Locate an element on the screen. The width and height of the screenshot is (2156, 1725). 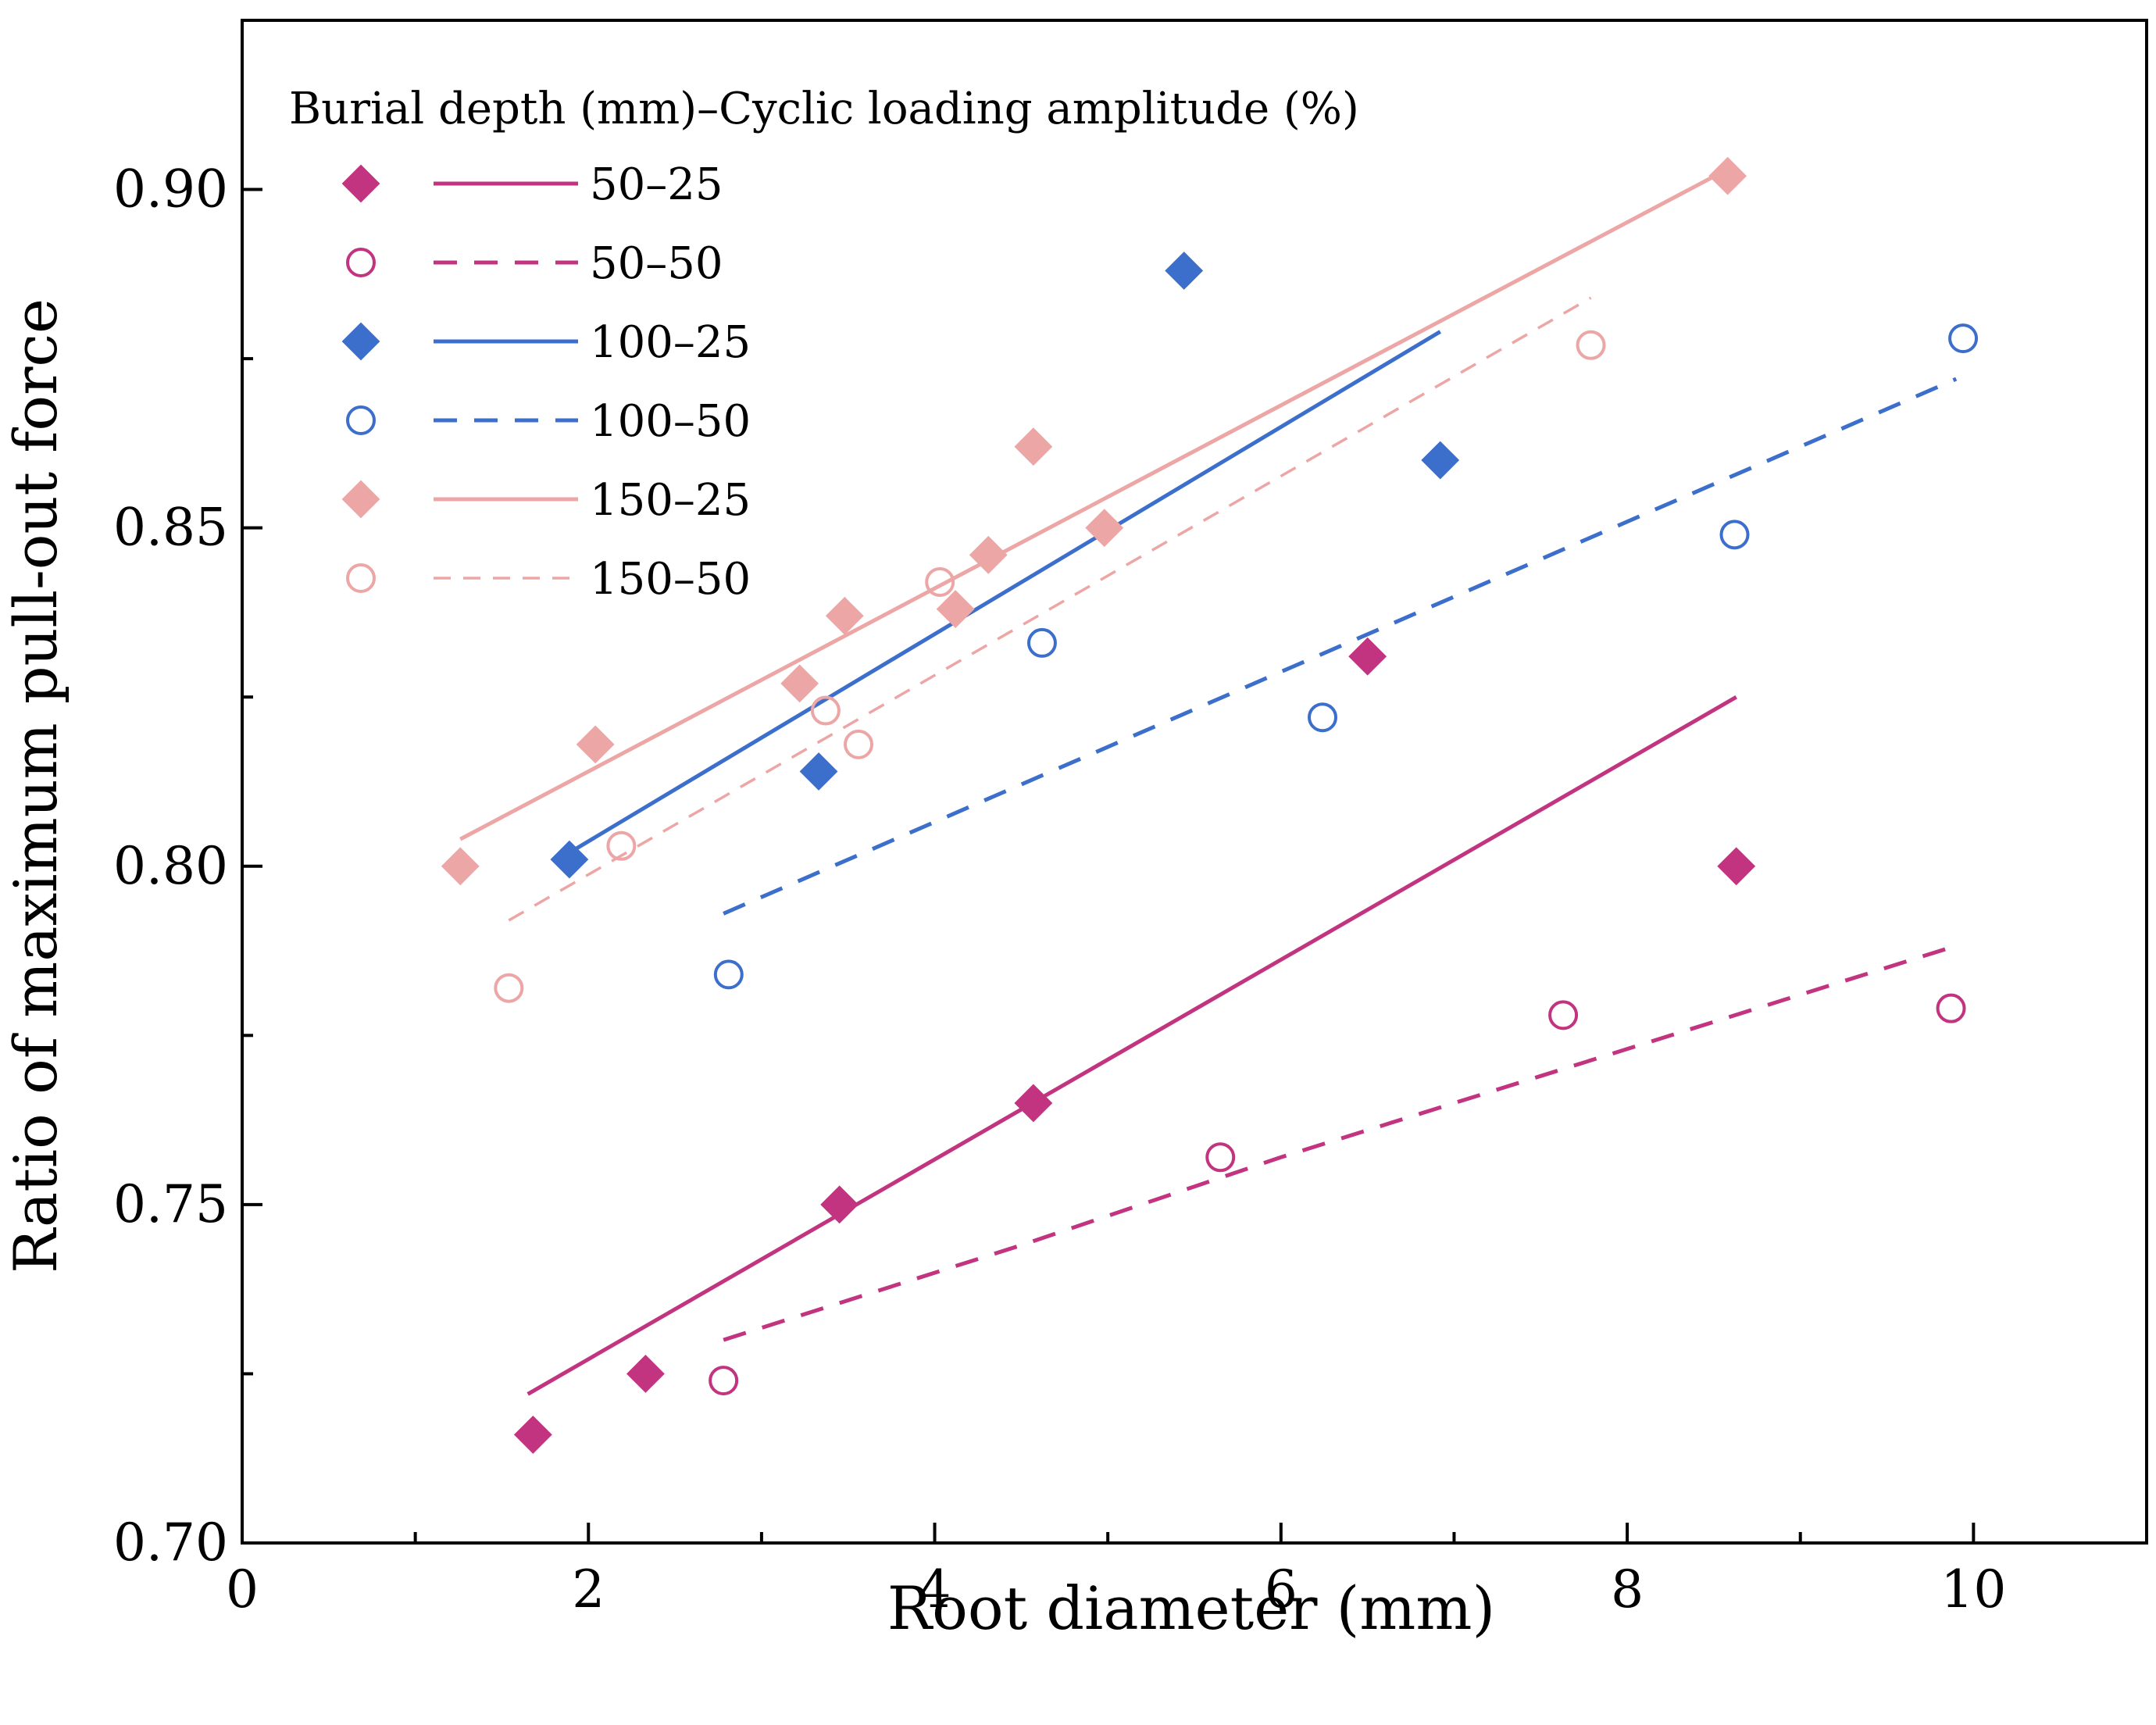
legend-label-50-50: 50–50 is located at coordinates (657, 263).